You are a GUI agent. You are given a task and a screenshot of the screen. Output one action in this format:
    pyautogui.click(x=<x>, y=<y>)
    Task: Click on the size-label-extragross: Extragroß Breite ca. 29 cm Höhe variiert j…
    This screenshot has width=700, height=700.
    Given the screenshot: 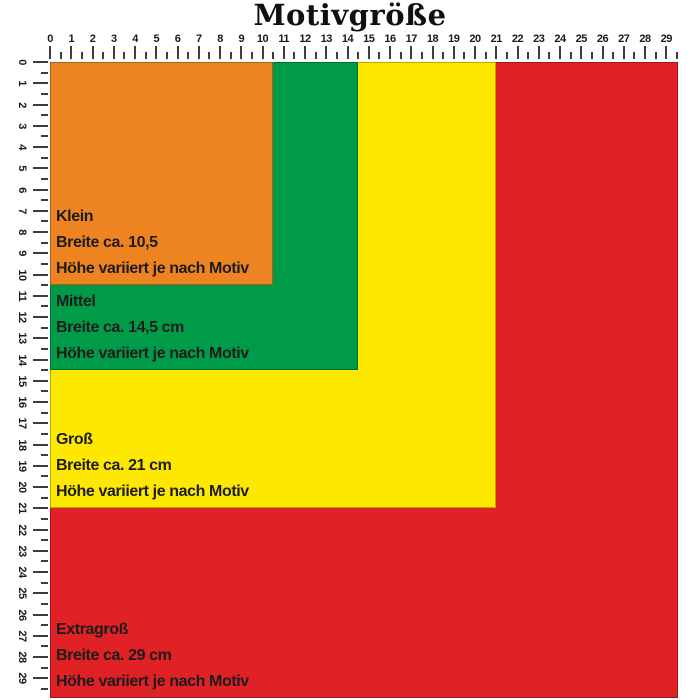 What is the action you would take?
    pyautogui.click(x=152, y=656)
    